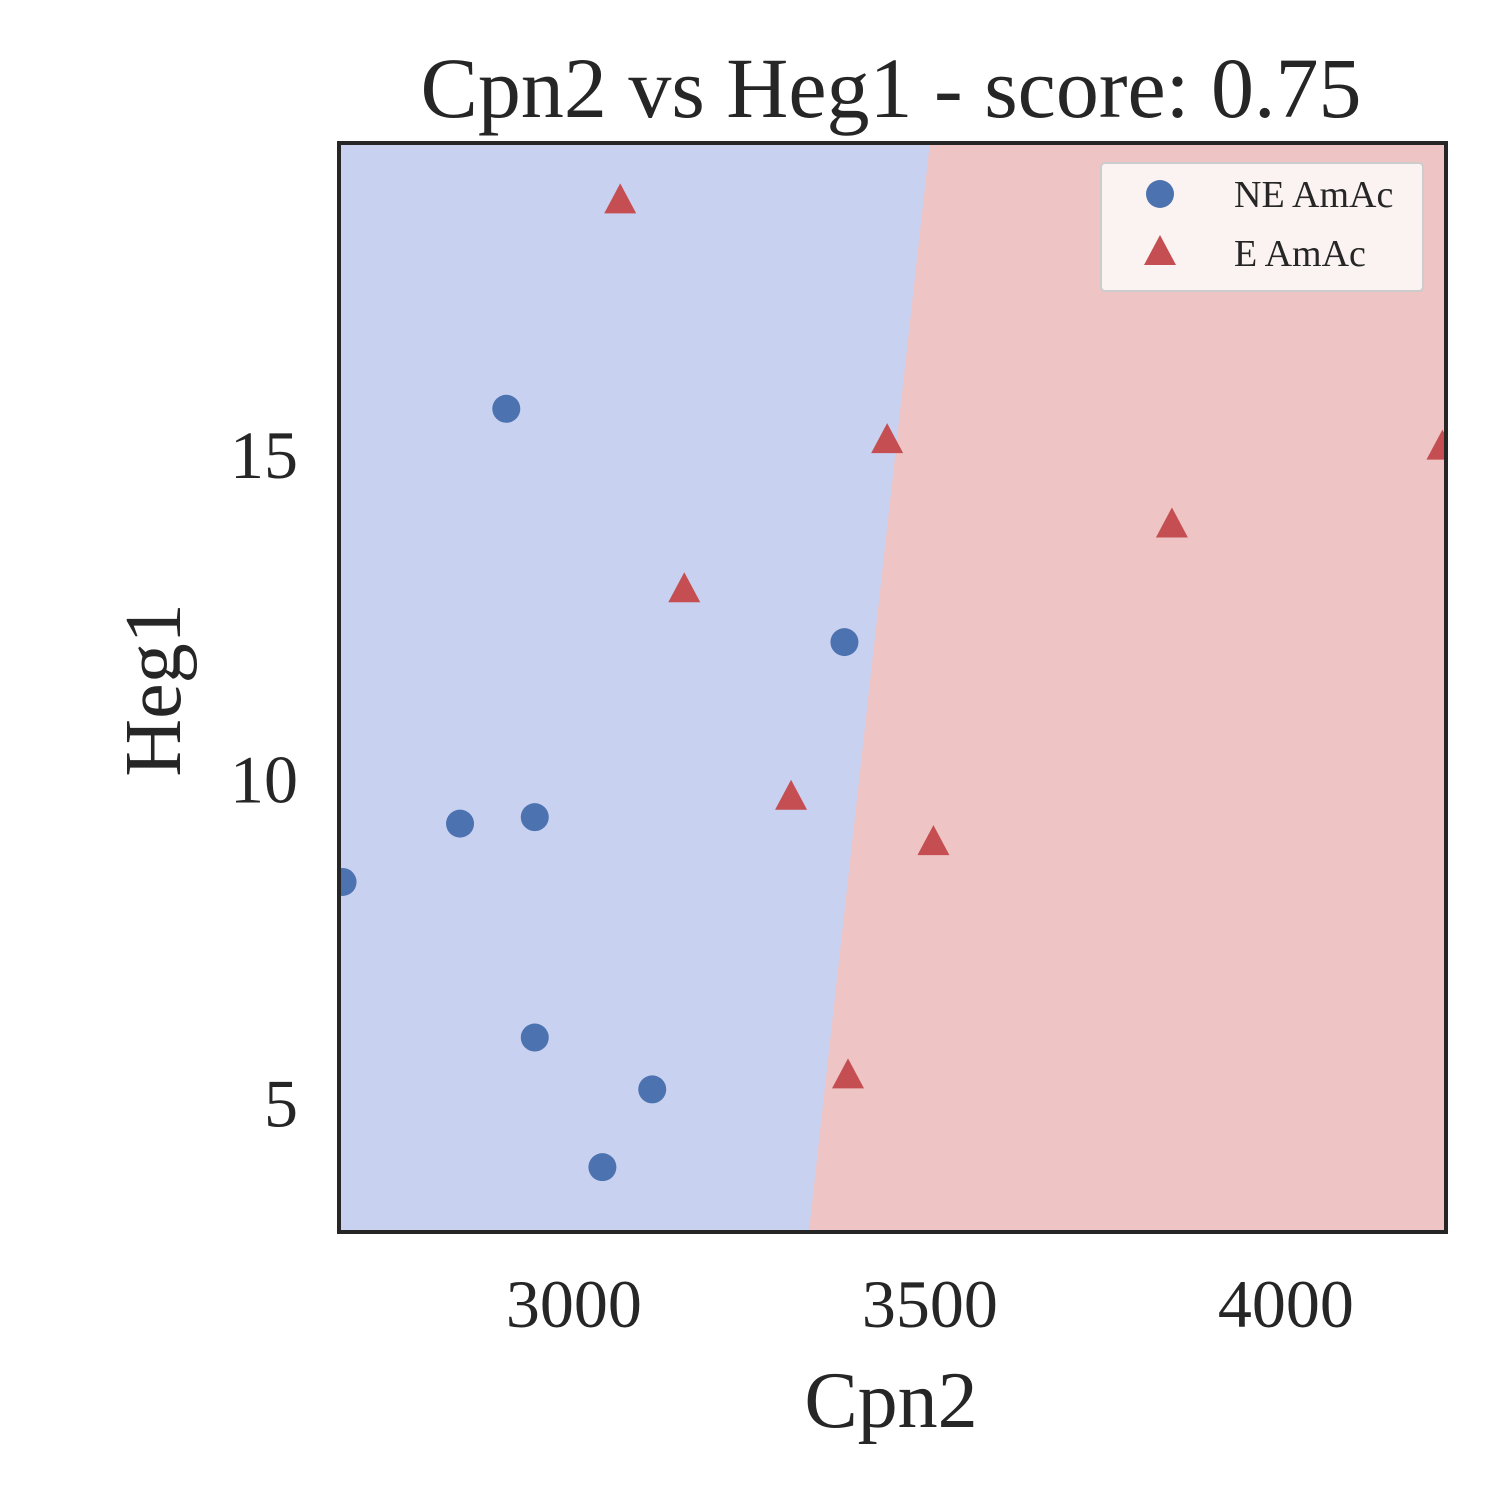  What do you see at coordinates (154, 689) in the screenshot?
I see `y-axis-label: Heg1` at bounding box center [154, 689].